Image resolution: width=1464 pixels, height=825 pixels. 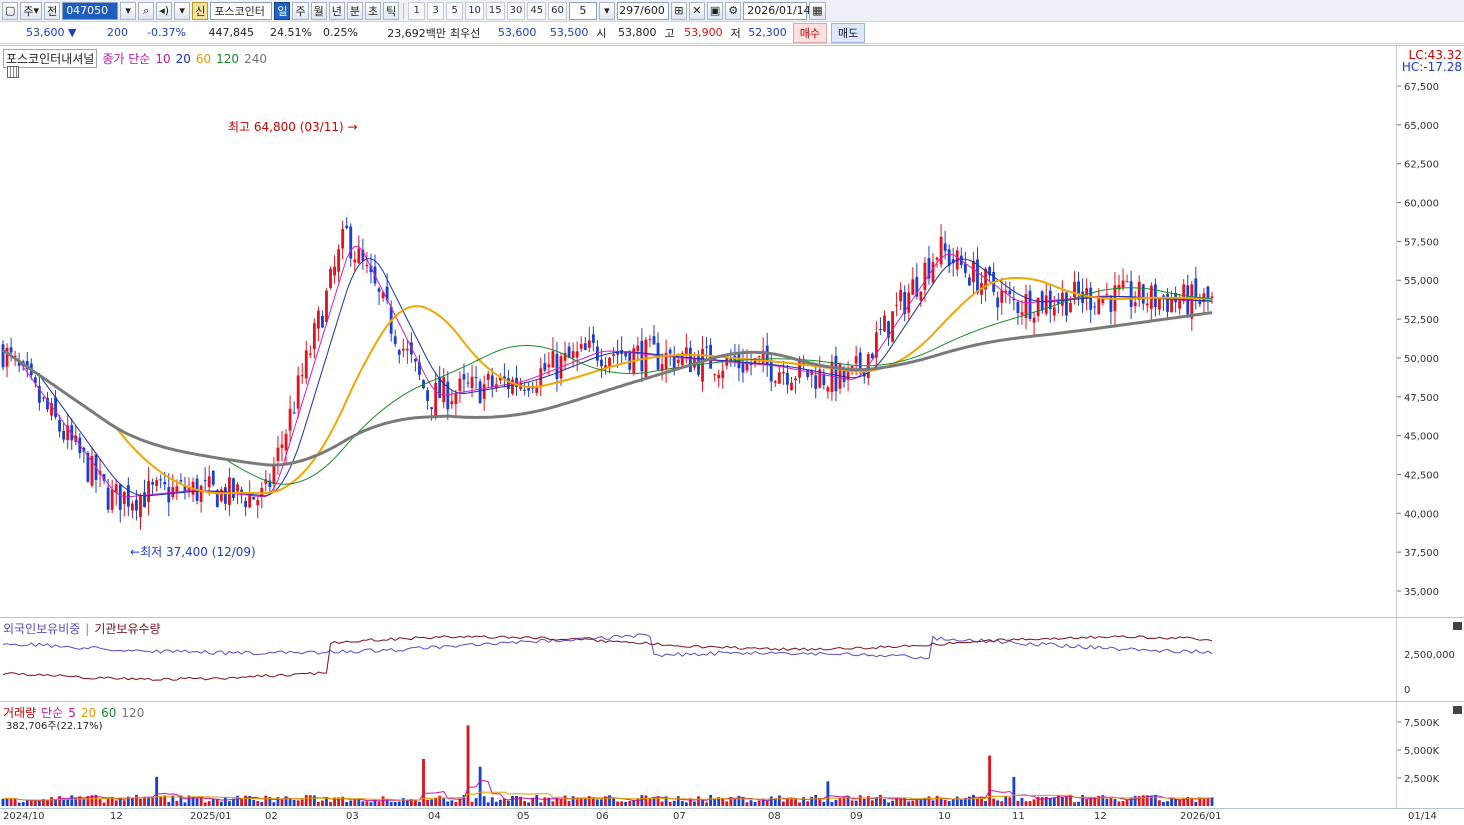 I want to click on y-tick-label: 62,500, so click(x=1421, y=165).